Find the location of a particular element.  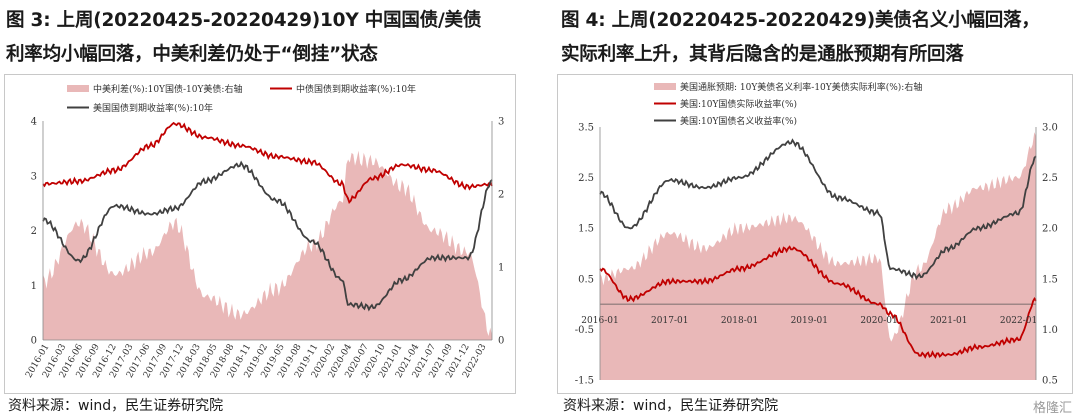

y-tick-label-left: 3 is located at coordinates (34, 176).